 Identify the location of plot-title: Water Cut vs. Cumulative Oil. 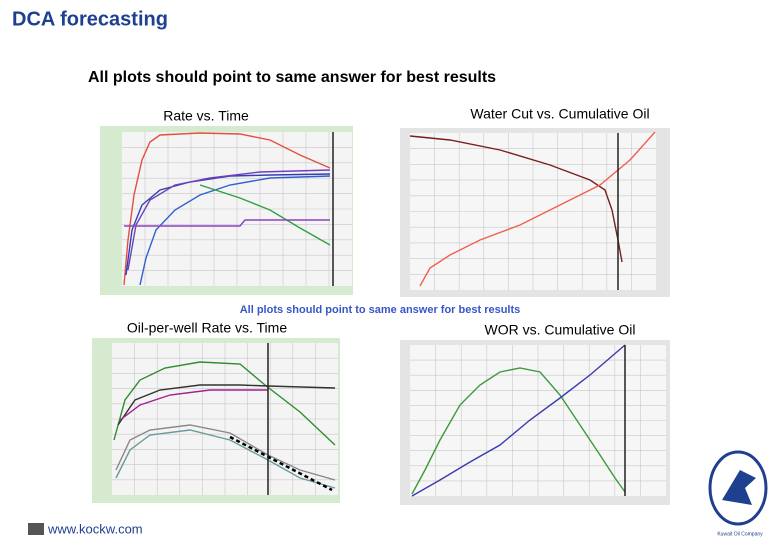
(559, 114).